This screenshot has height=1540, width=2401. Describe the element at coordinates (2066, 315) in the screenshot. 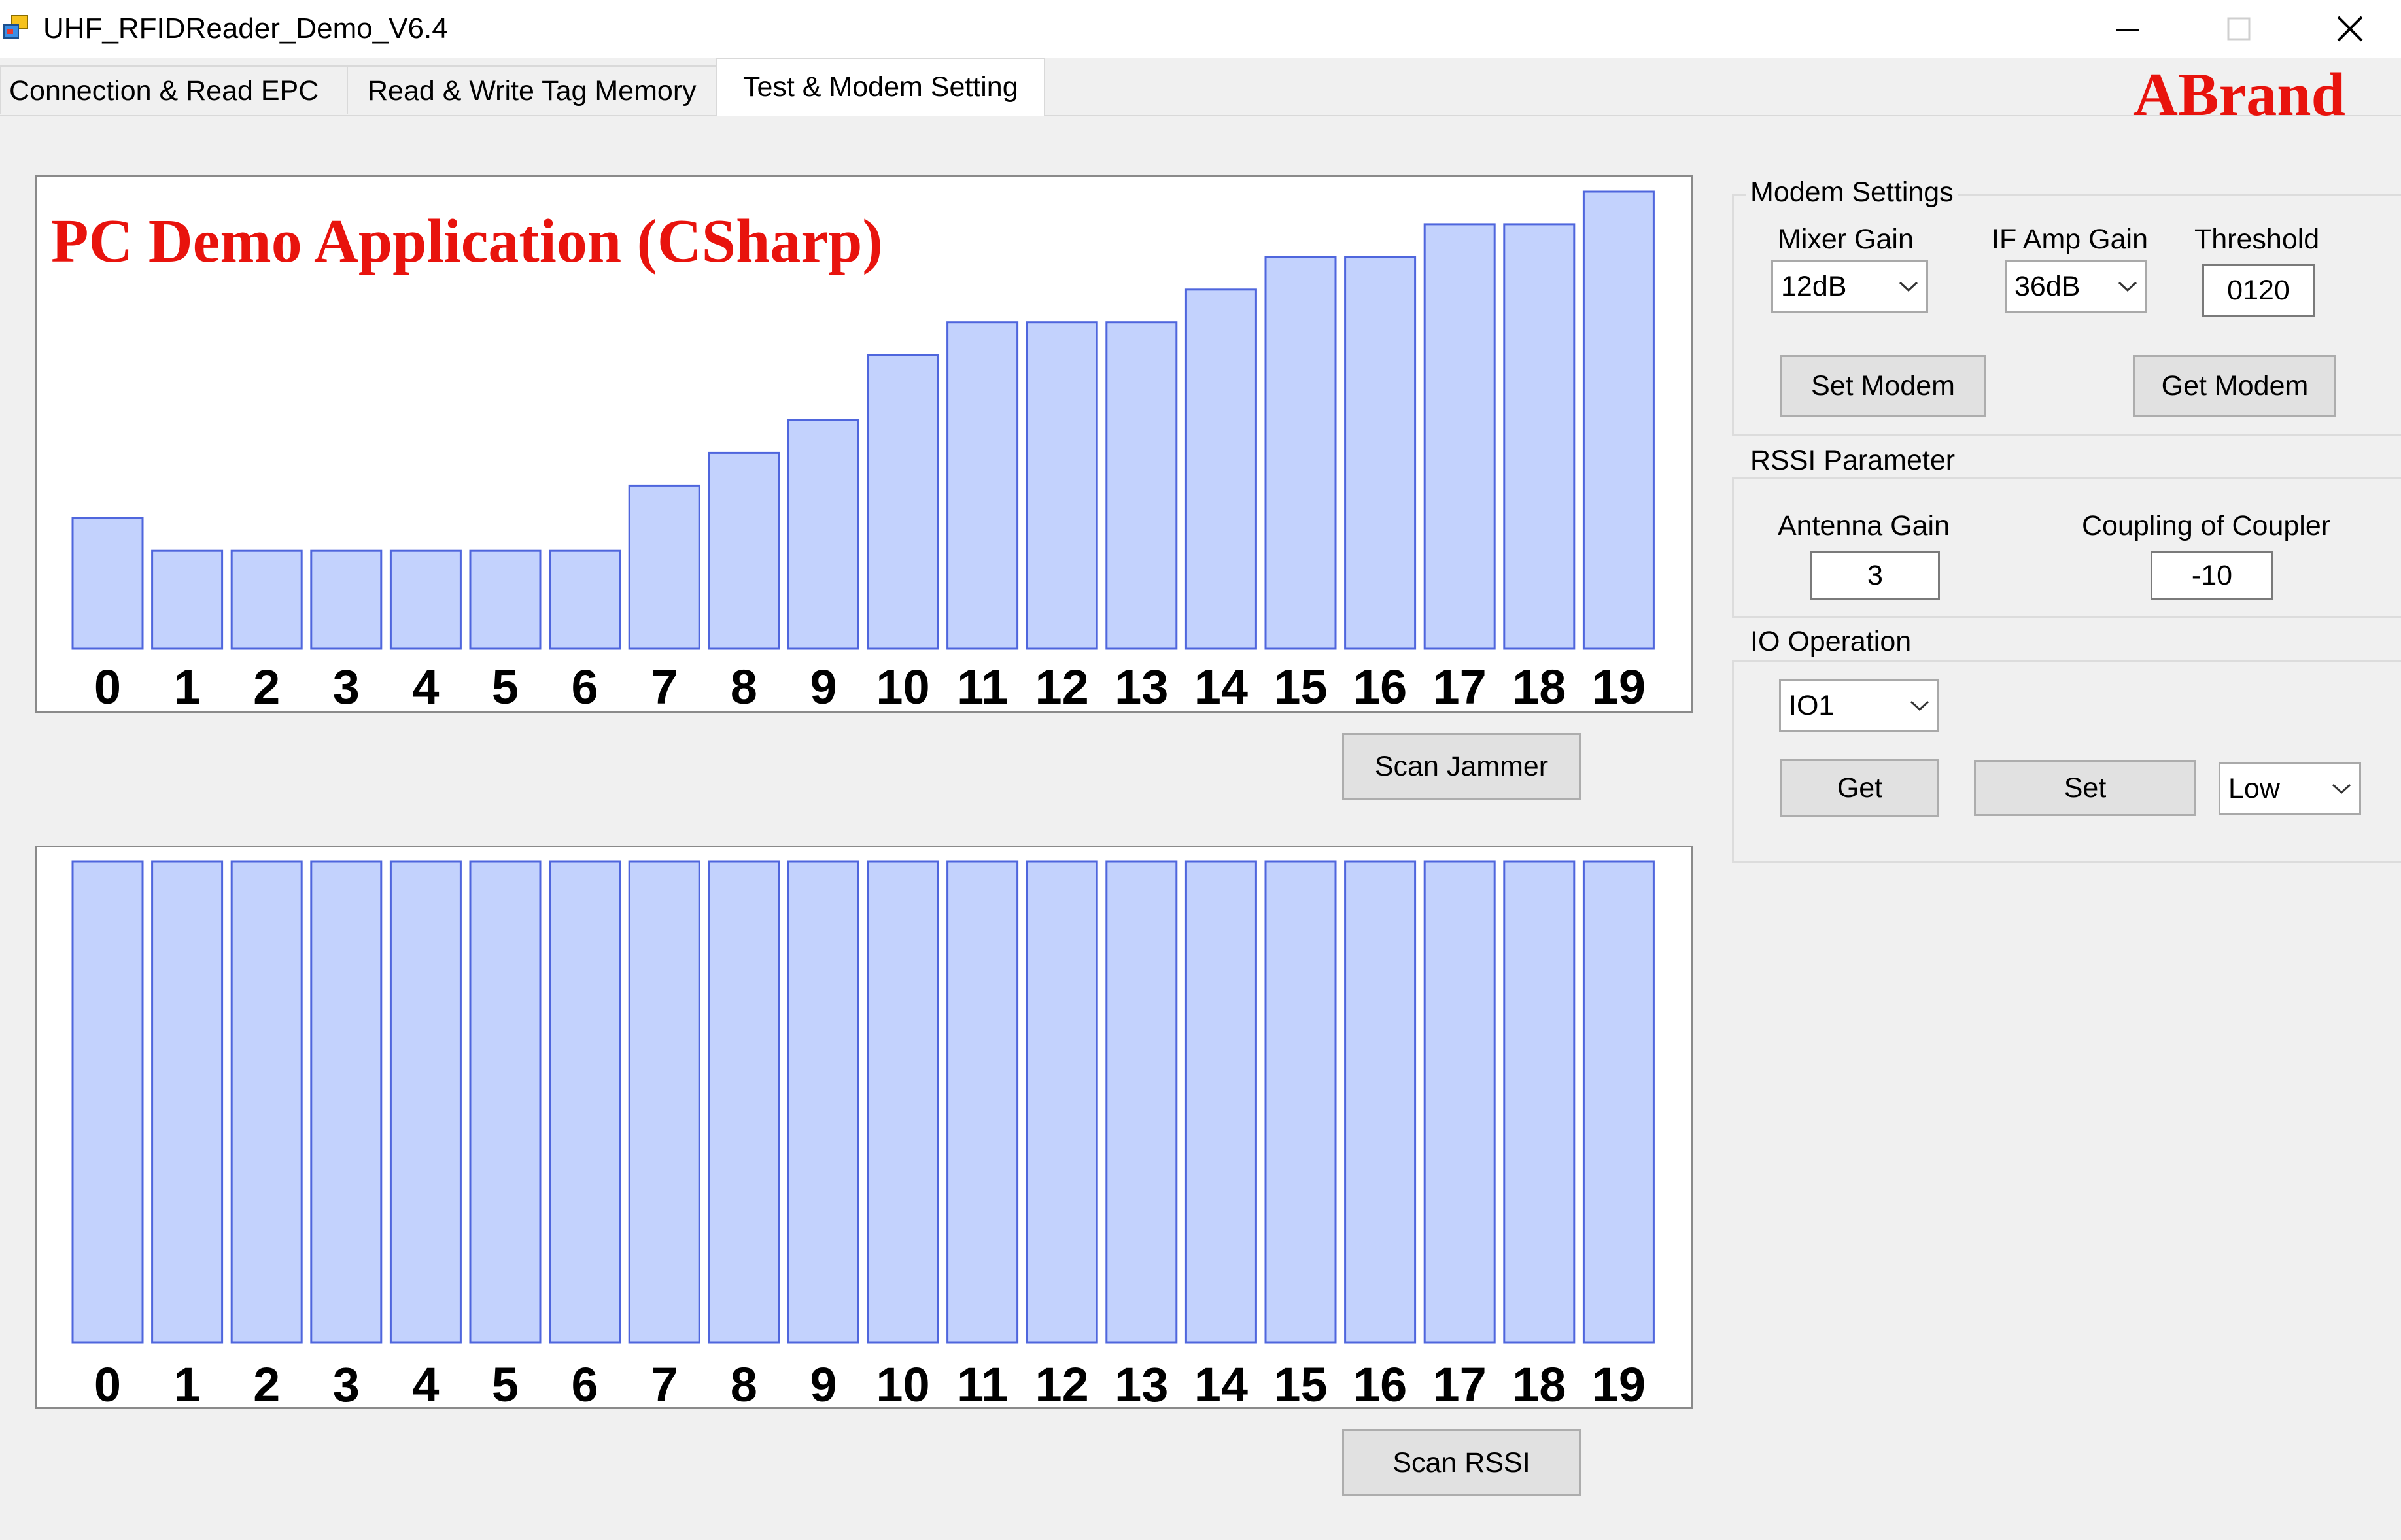

I see `modem-settings-group` at that location.